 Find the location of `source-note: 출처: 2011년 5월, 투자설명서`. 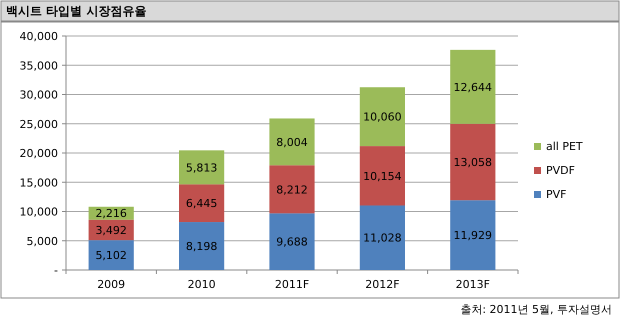

source-note: 출처: 2011년 5월, 투자설명서 is located at coordinates (536, 309).